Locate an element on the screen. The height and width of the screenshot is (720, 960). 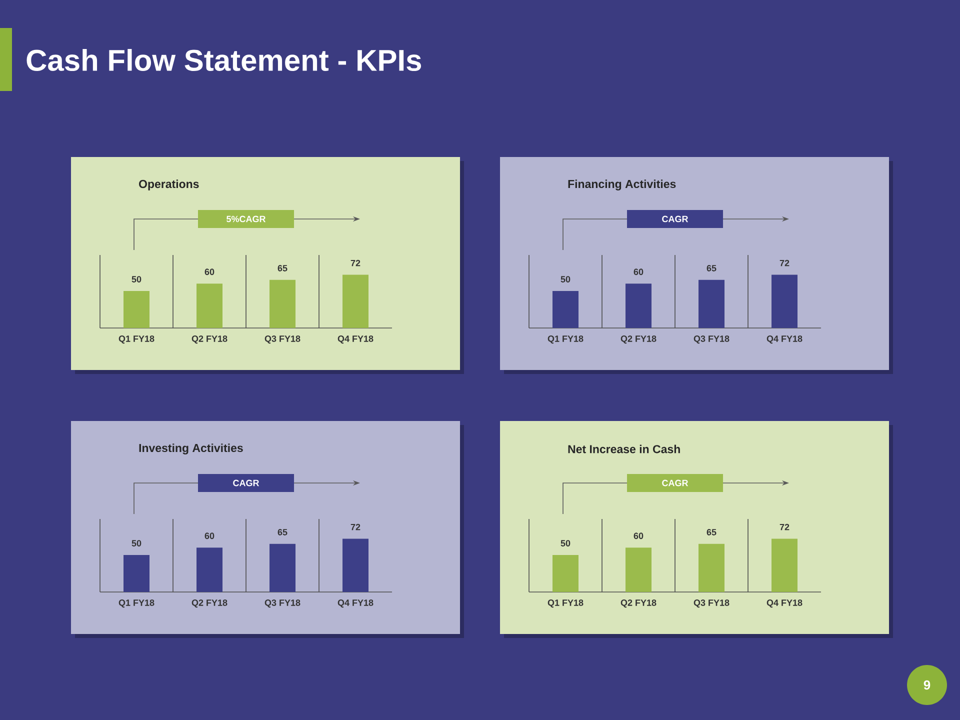
chart-title: Investing Activities is located at coordinates (191, 449).